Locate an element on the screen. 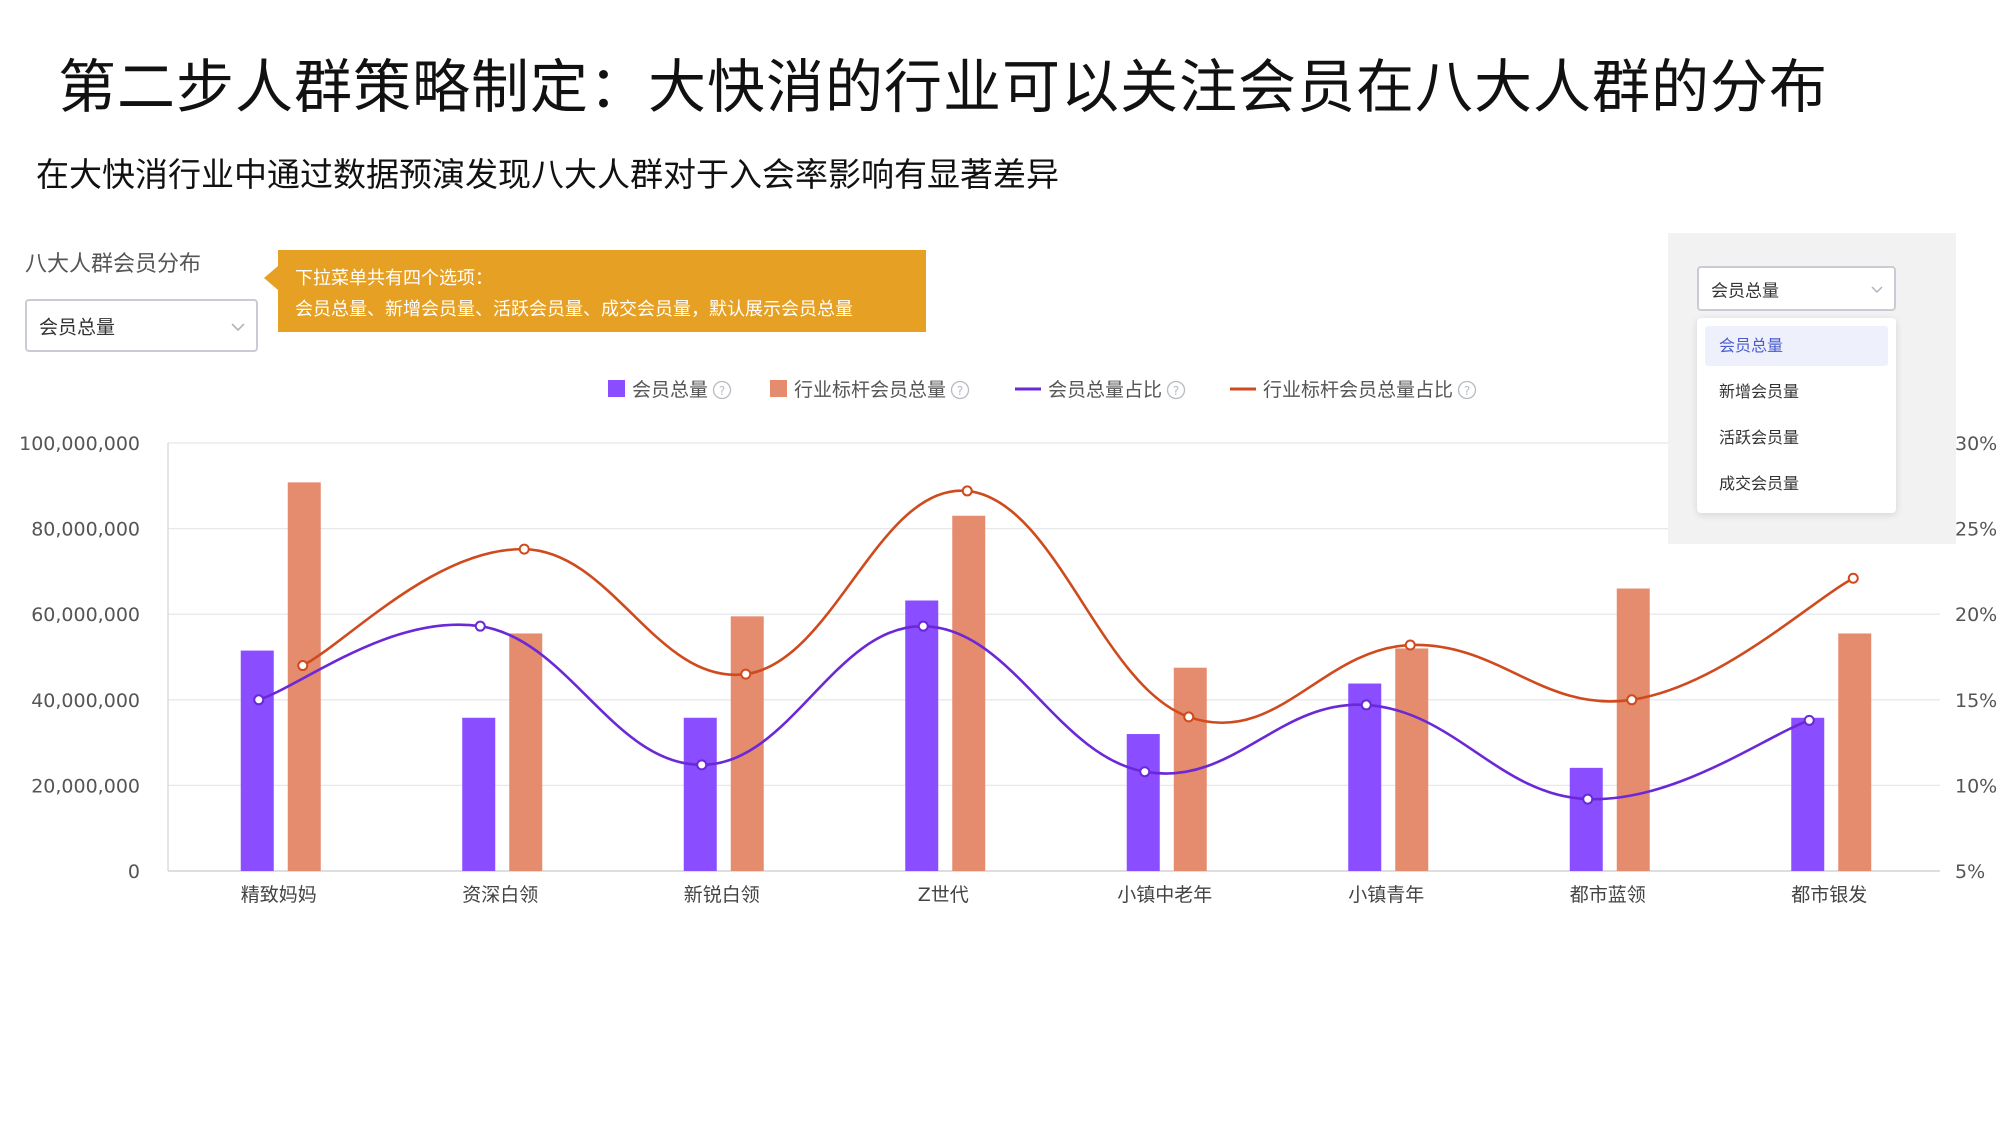 The height and width of the screenshot is (1125, 2000). legend-label: 会员总量占比 is located at coordinates (1105, 390).